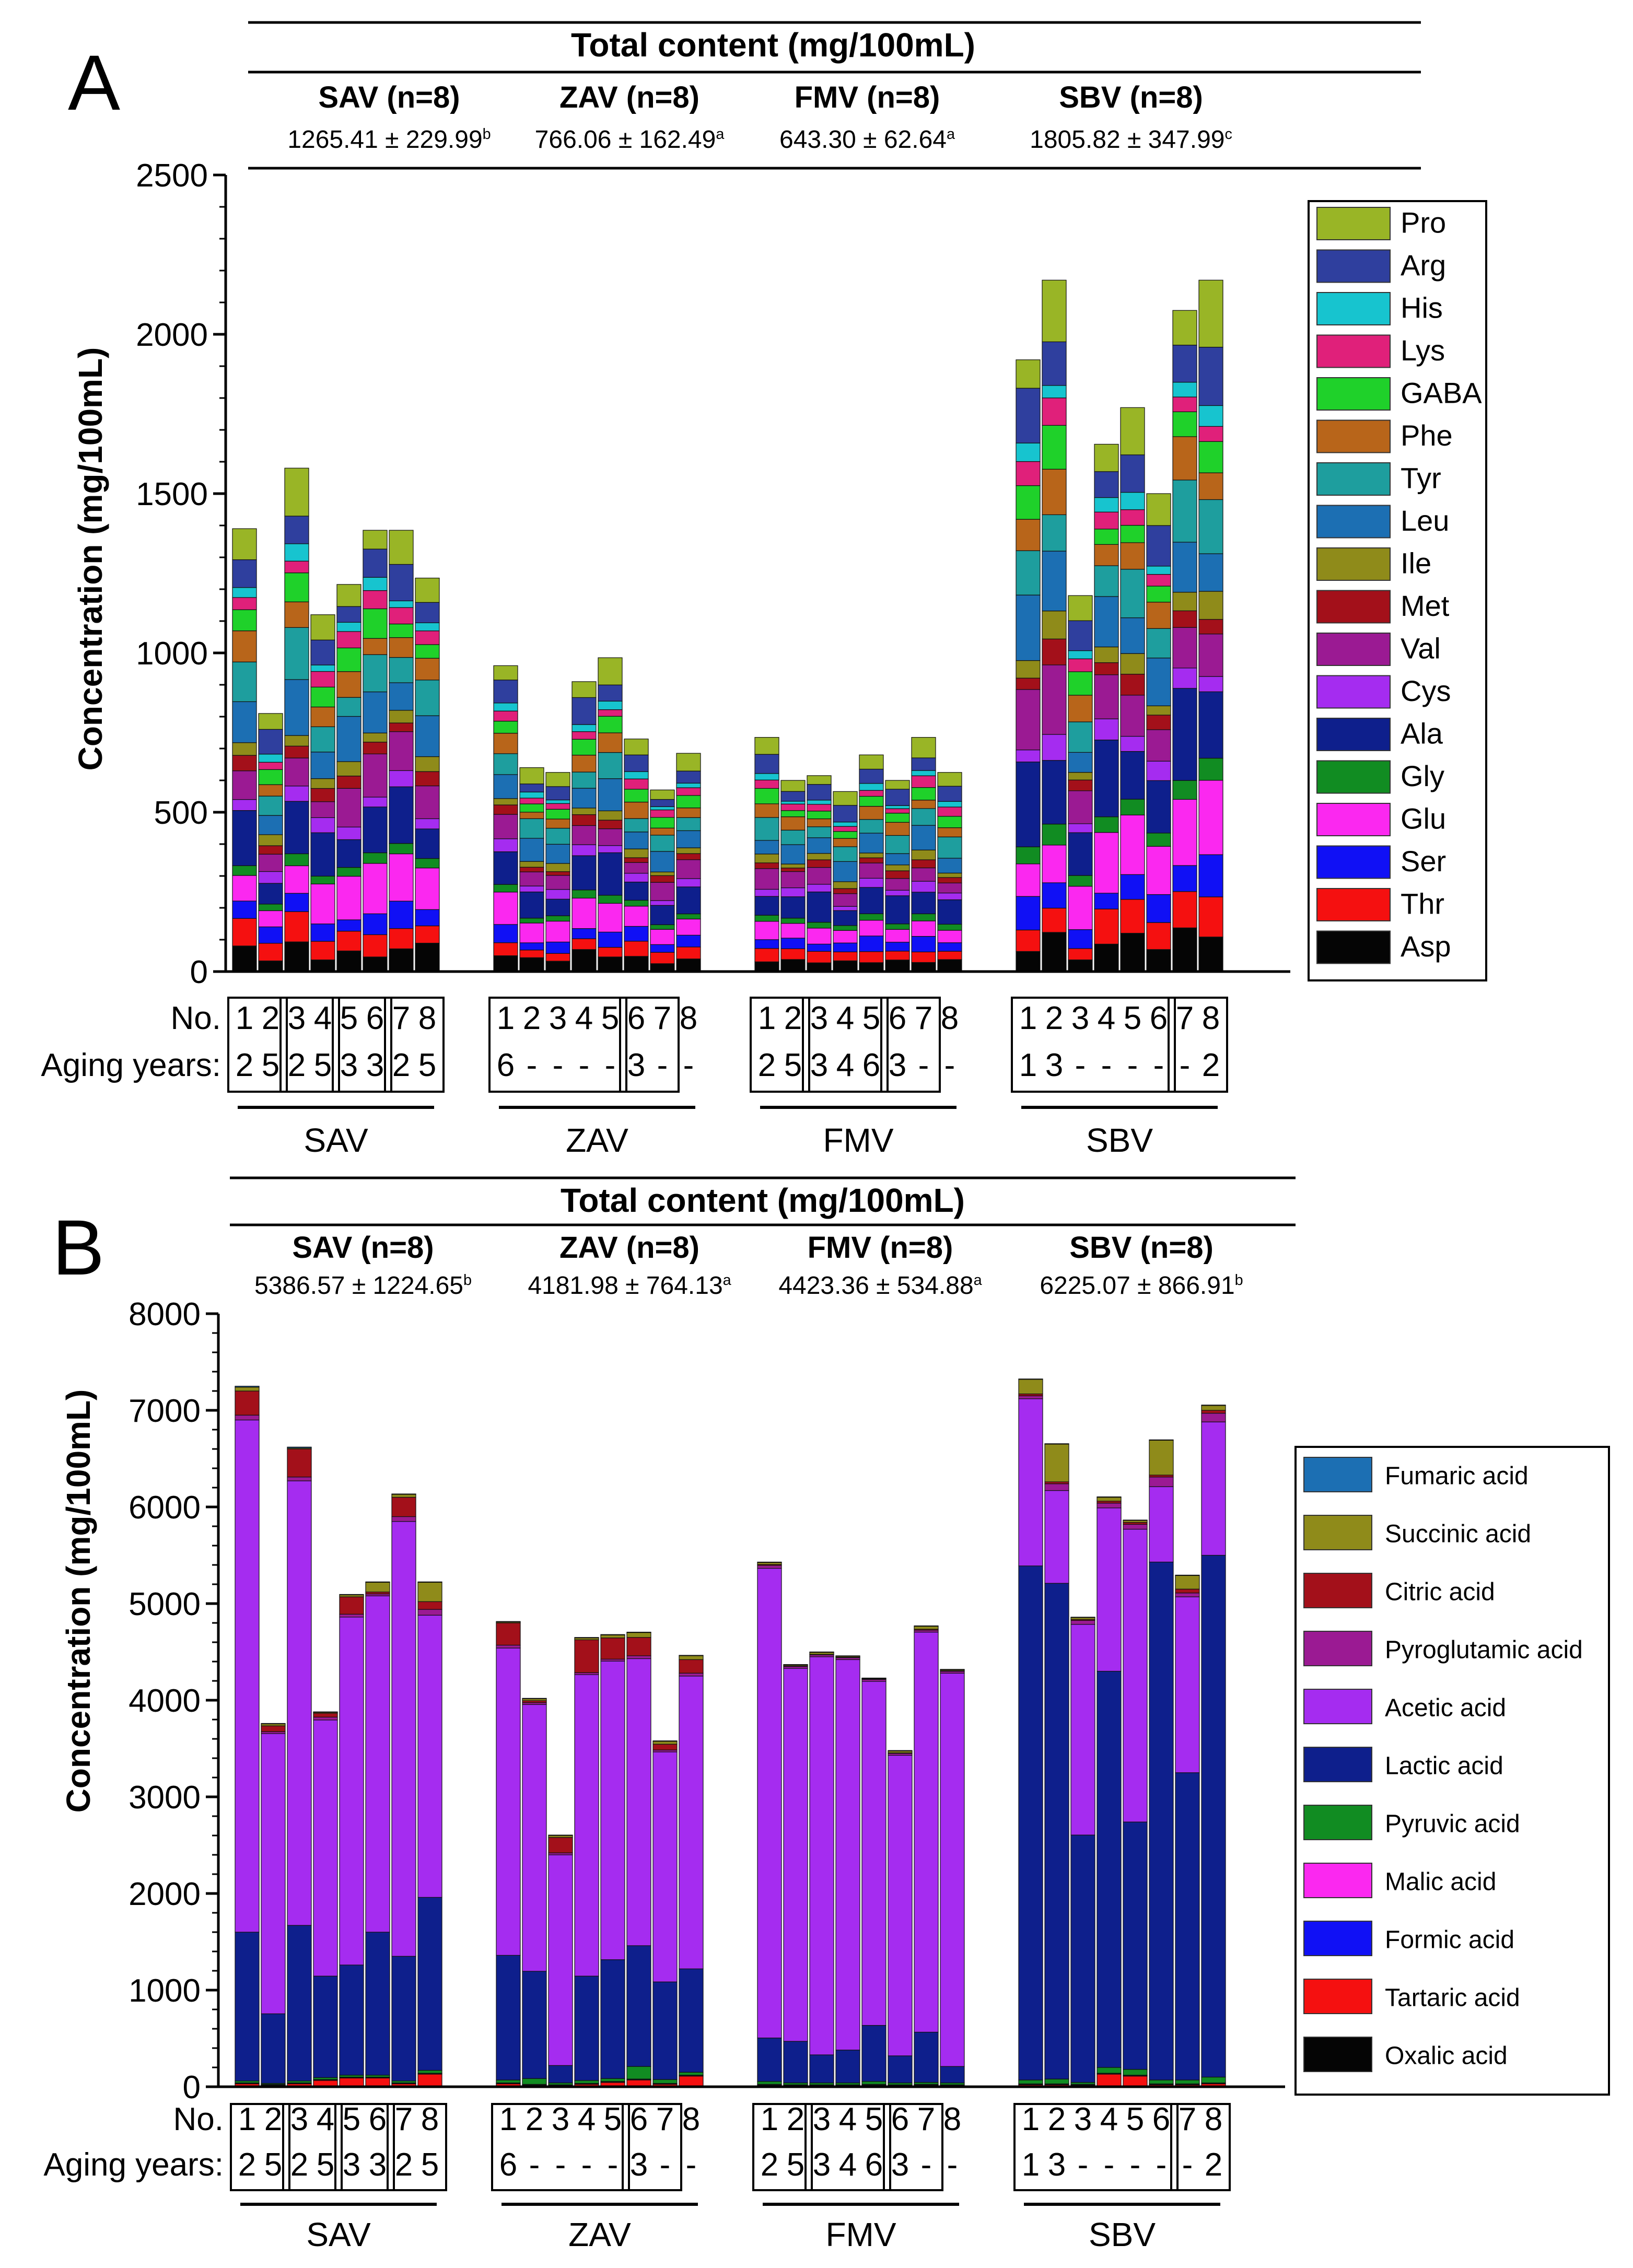 This screenshot has height=2268, width=1633. I want to click on aging-value: 1, so click(1028, 1065).